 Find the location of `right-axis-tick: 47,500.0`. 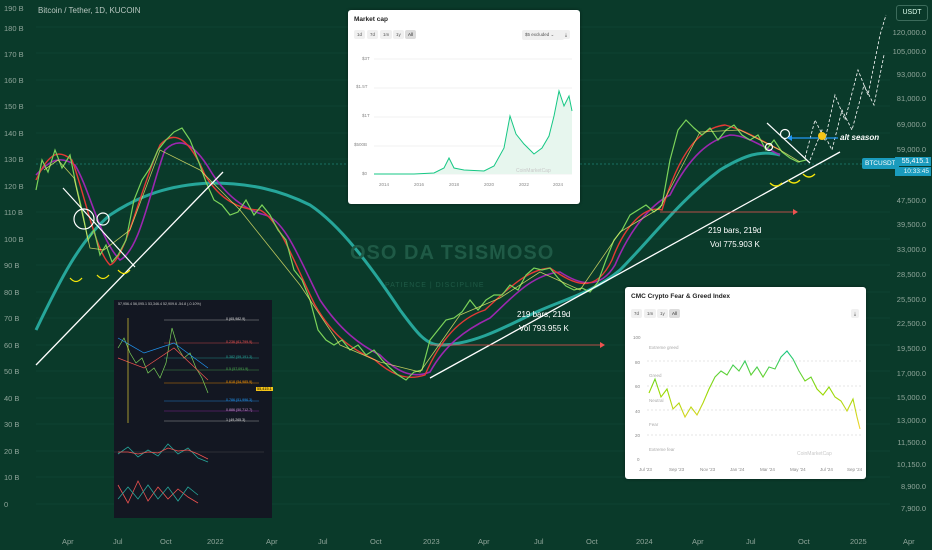

right-axis-tick: 47,500.0 is located at coordinates (911, 200).